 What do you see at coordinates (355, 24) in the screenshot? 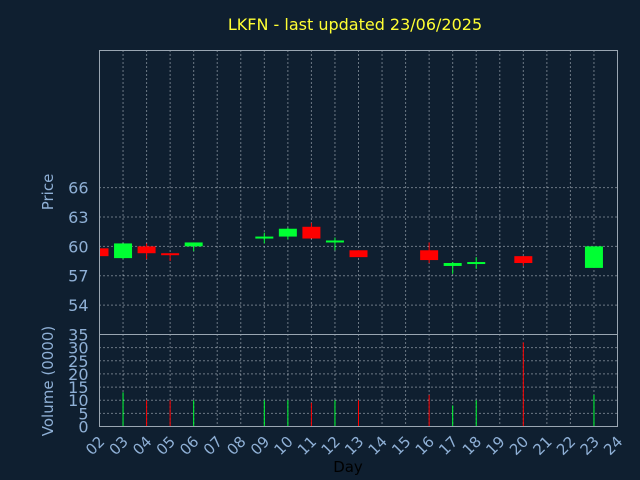
I see `chart-title: LKFN - last updated 23/06/2025` at bounding box center [355, 24].